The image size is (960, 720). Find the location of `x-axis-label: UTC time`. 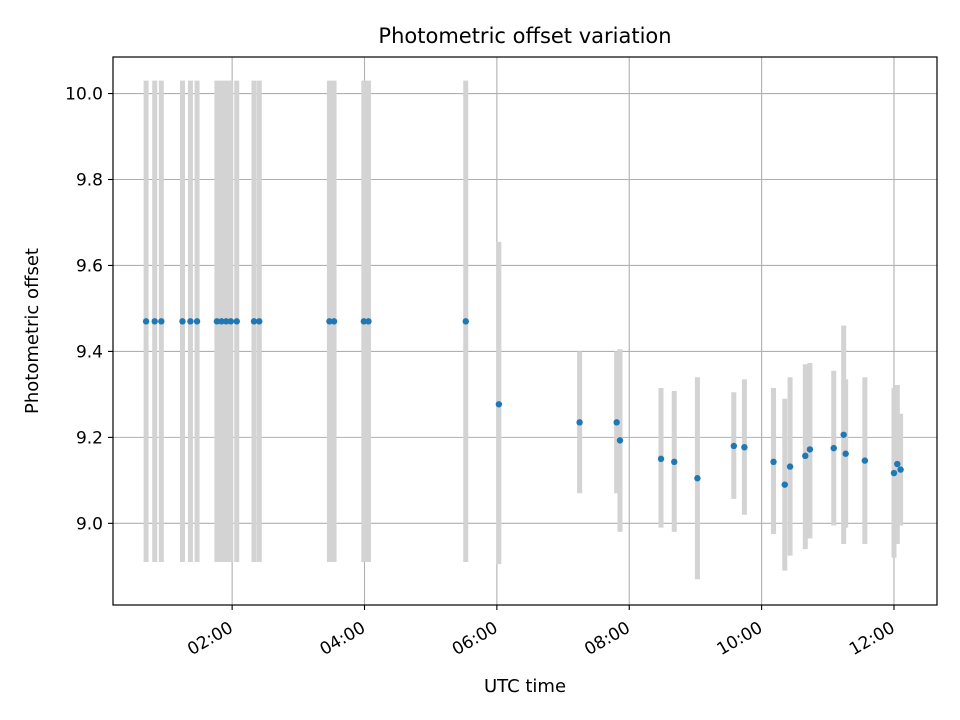

x-axis-label: UTC time is located at coordinates (525, 686).